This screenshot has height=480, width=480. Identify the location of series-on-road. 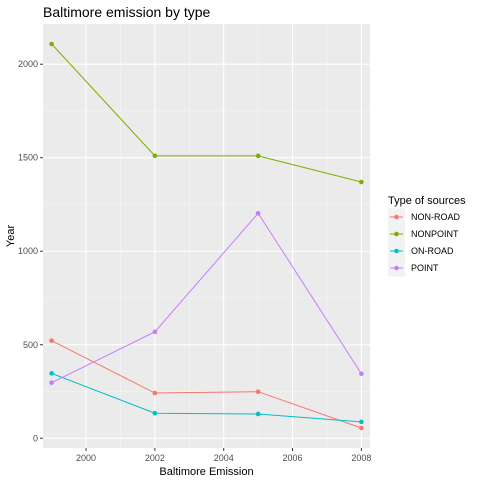
(206, 398).